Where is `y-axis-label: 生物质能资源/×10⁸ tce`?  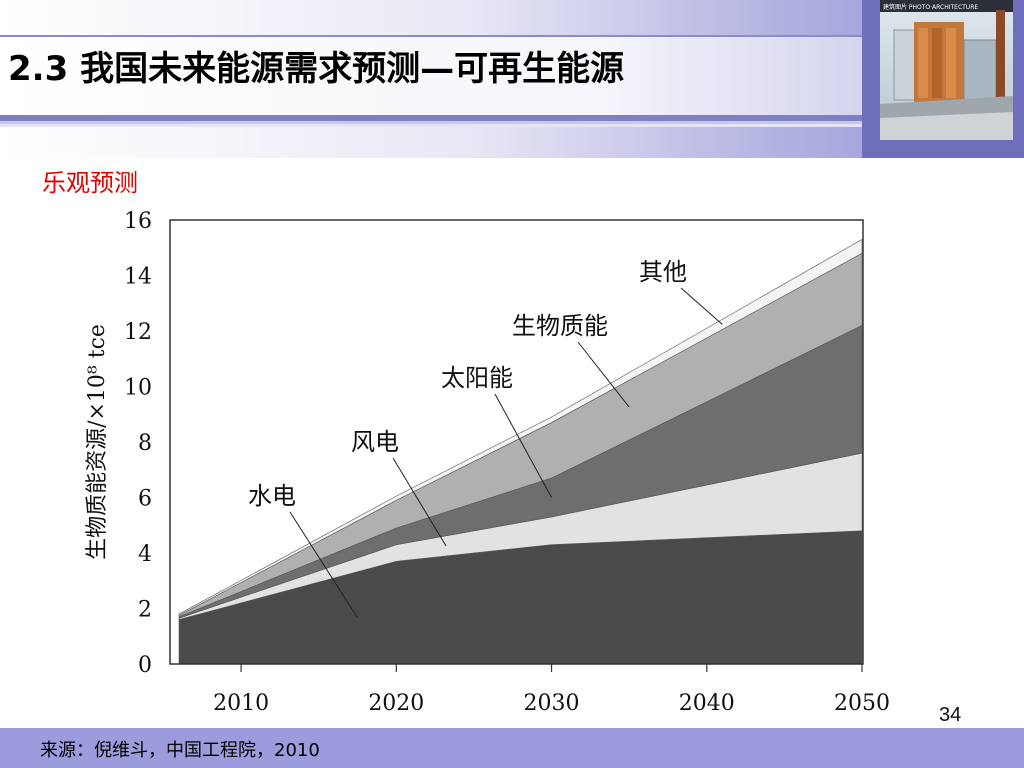 y-axis-label: 生物质能资源/×10⁸ tce is located at coordinates (97, 442).